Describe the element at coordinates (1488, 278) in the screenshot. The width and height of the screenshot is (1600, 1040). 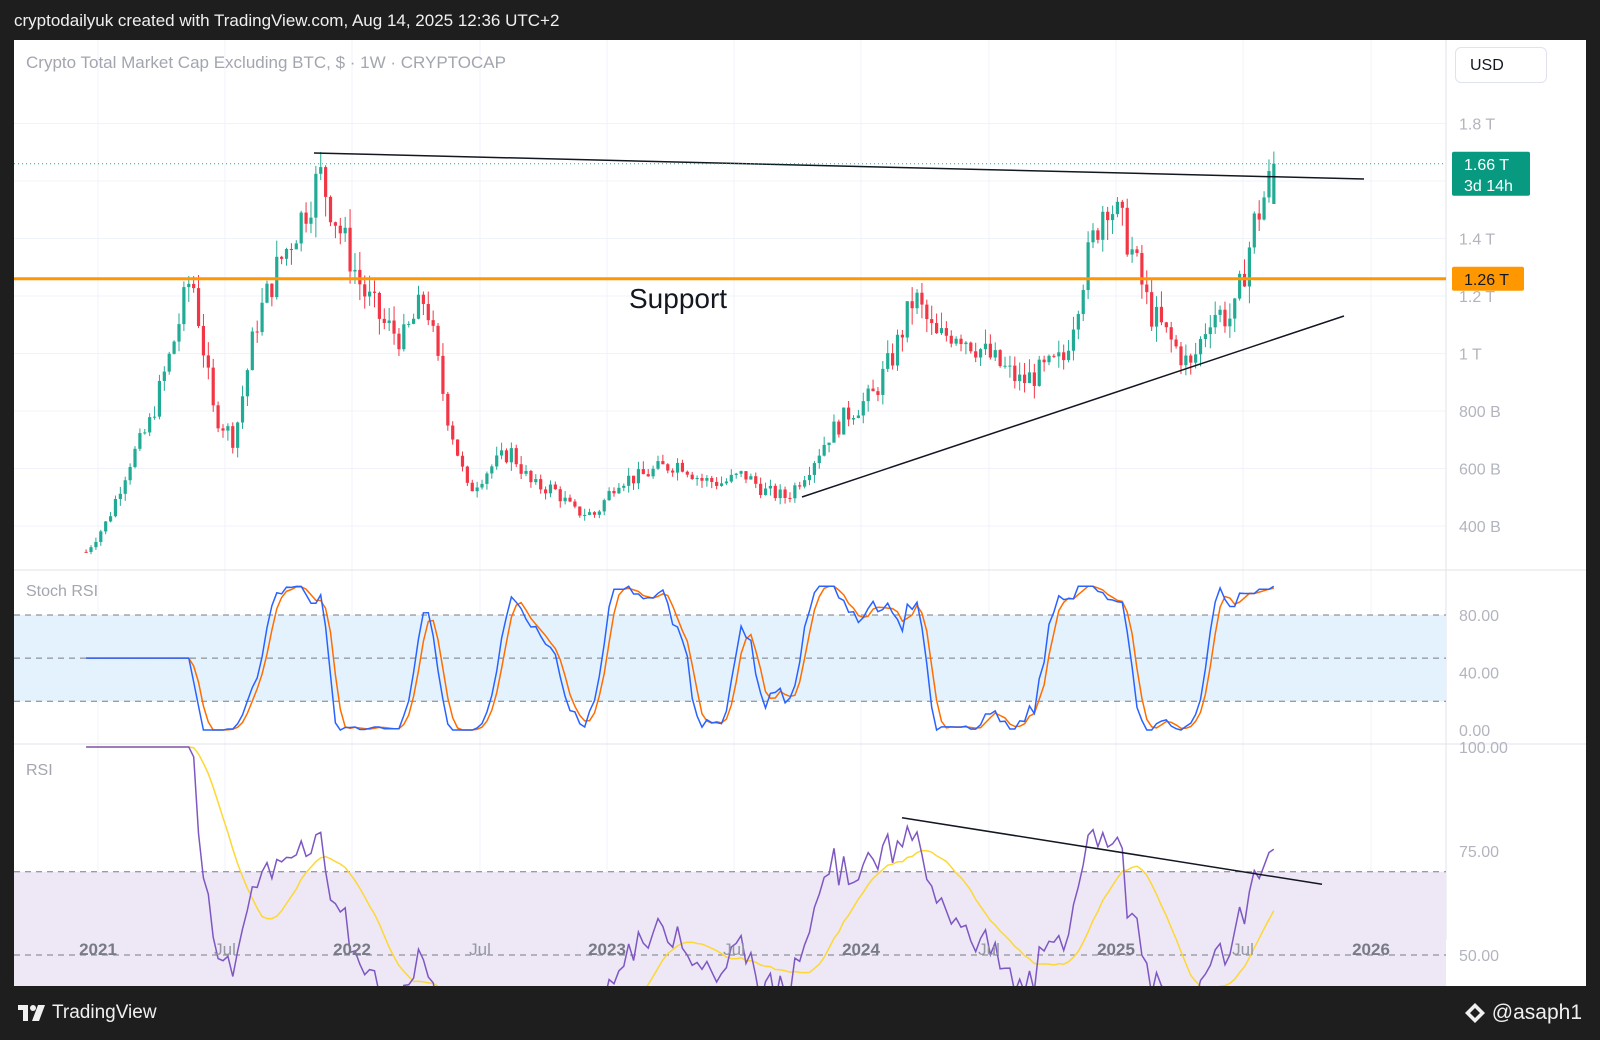
I see `support-price-badge` at that location.